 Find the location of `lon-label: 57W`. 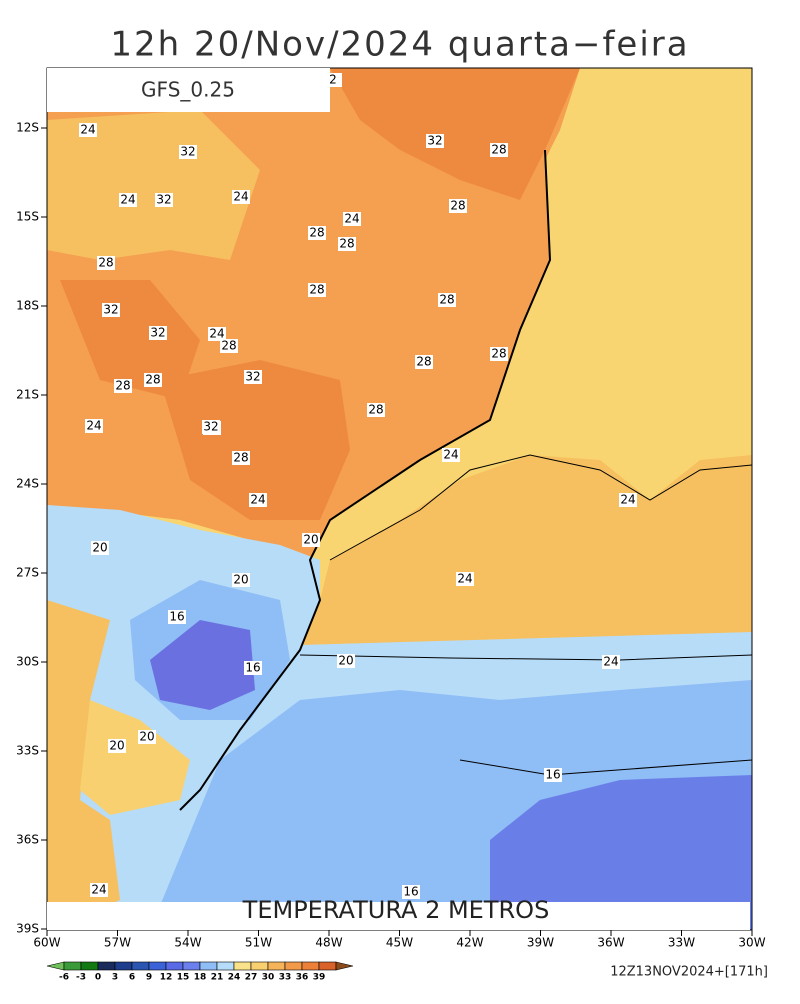

lon-label: 57W is located at coordinates (117, 943).